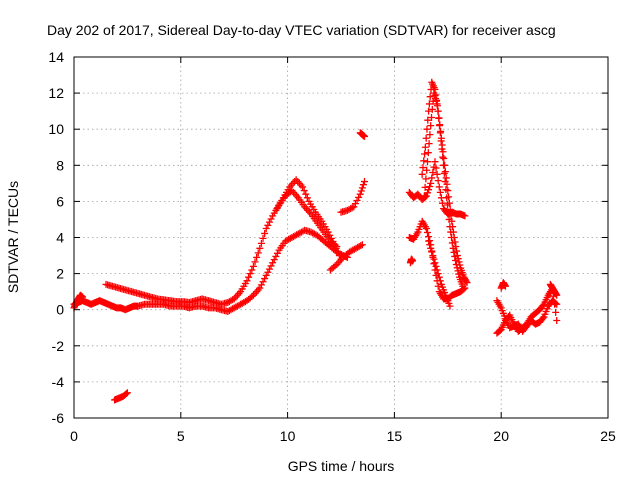 The width and height of the screenshot is (640, 480). What do you see at coordinates (60, 201) in the screenshot?
I see `y-tick-label: 6` at bounding box center [60, 201].